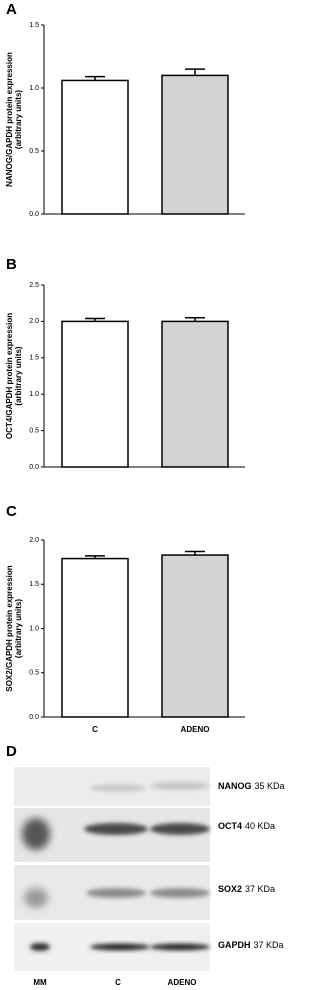 The height and width of the screenshot is (990, 320). What do you see at coordinates (182, 982) in the screenshot?
I see `lane-label: ADENO` at bounding box center [182, 982].